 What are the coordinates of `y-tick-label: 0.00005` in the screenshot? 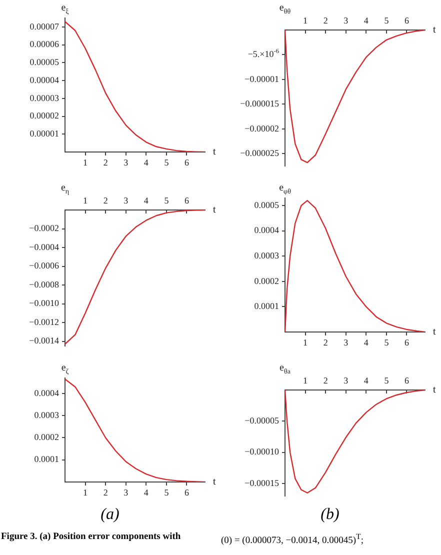 It's located at (45, 62).